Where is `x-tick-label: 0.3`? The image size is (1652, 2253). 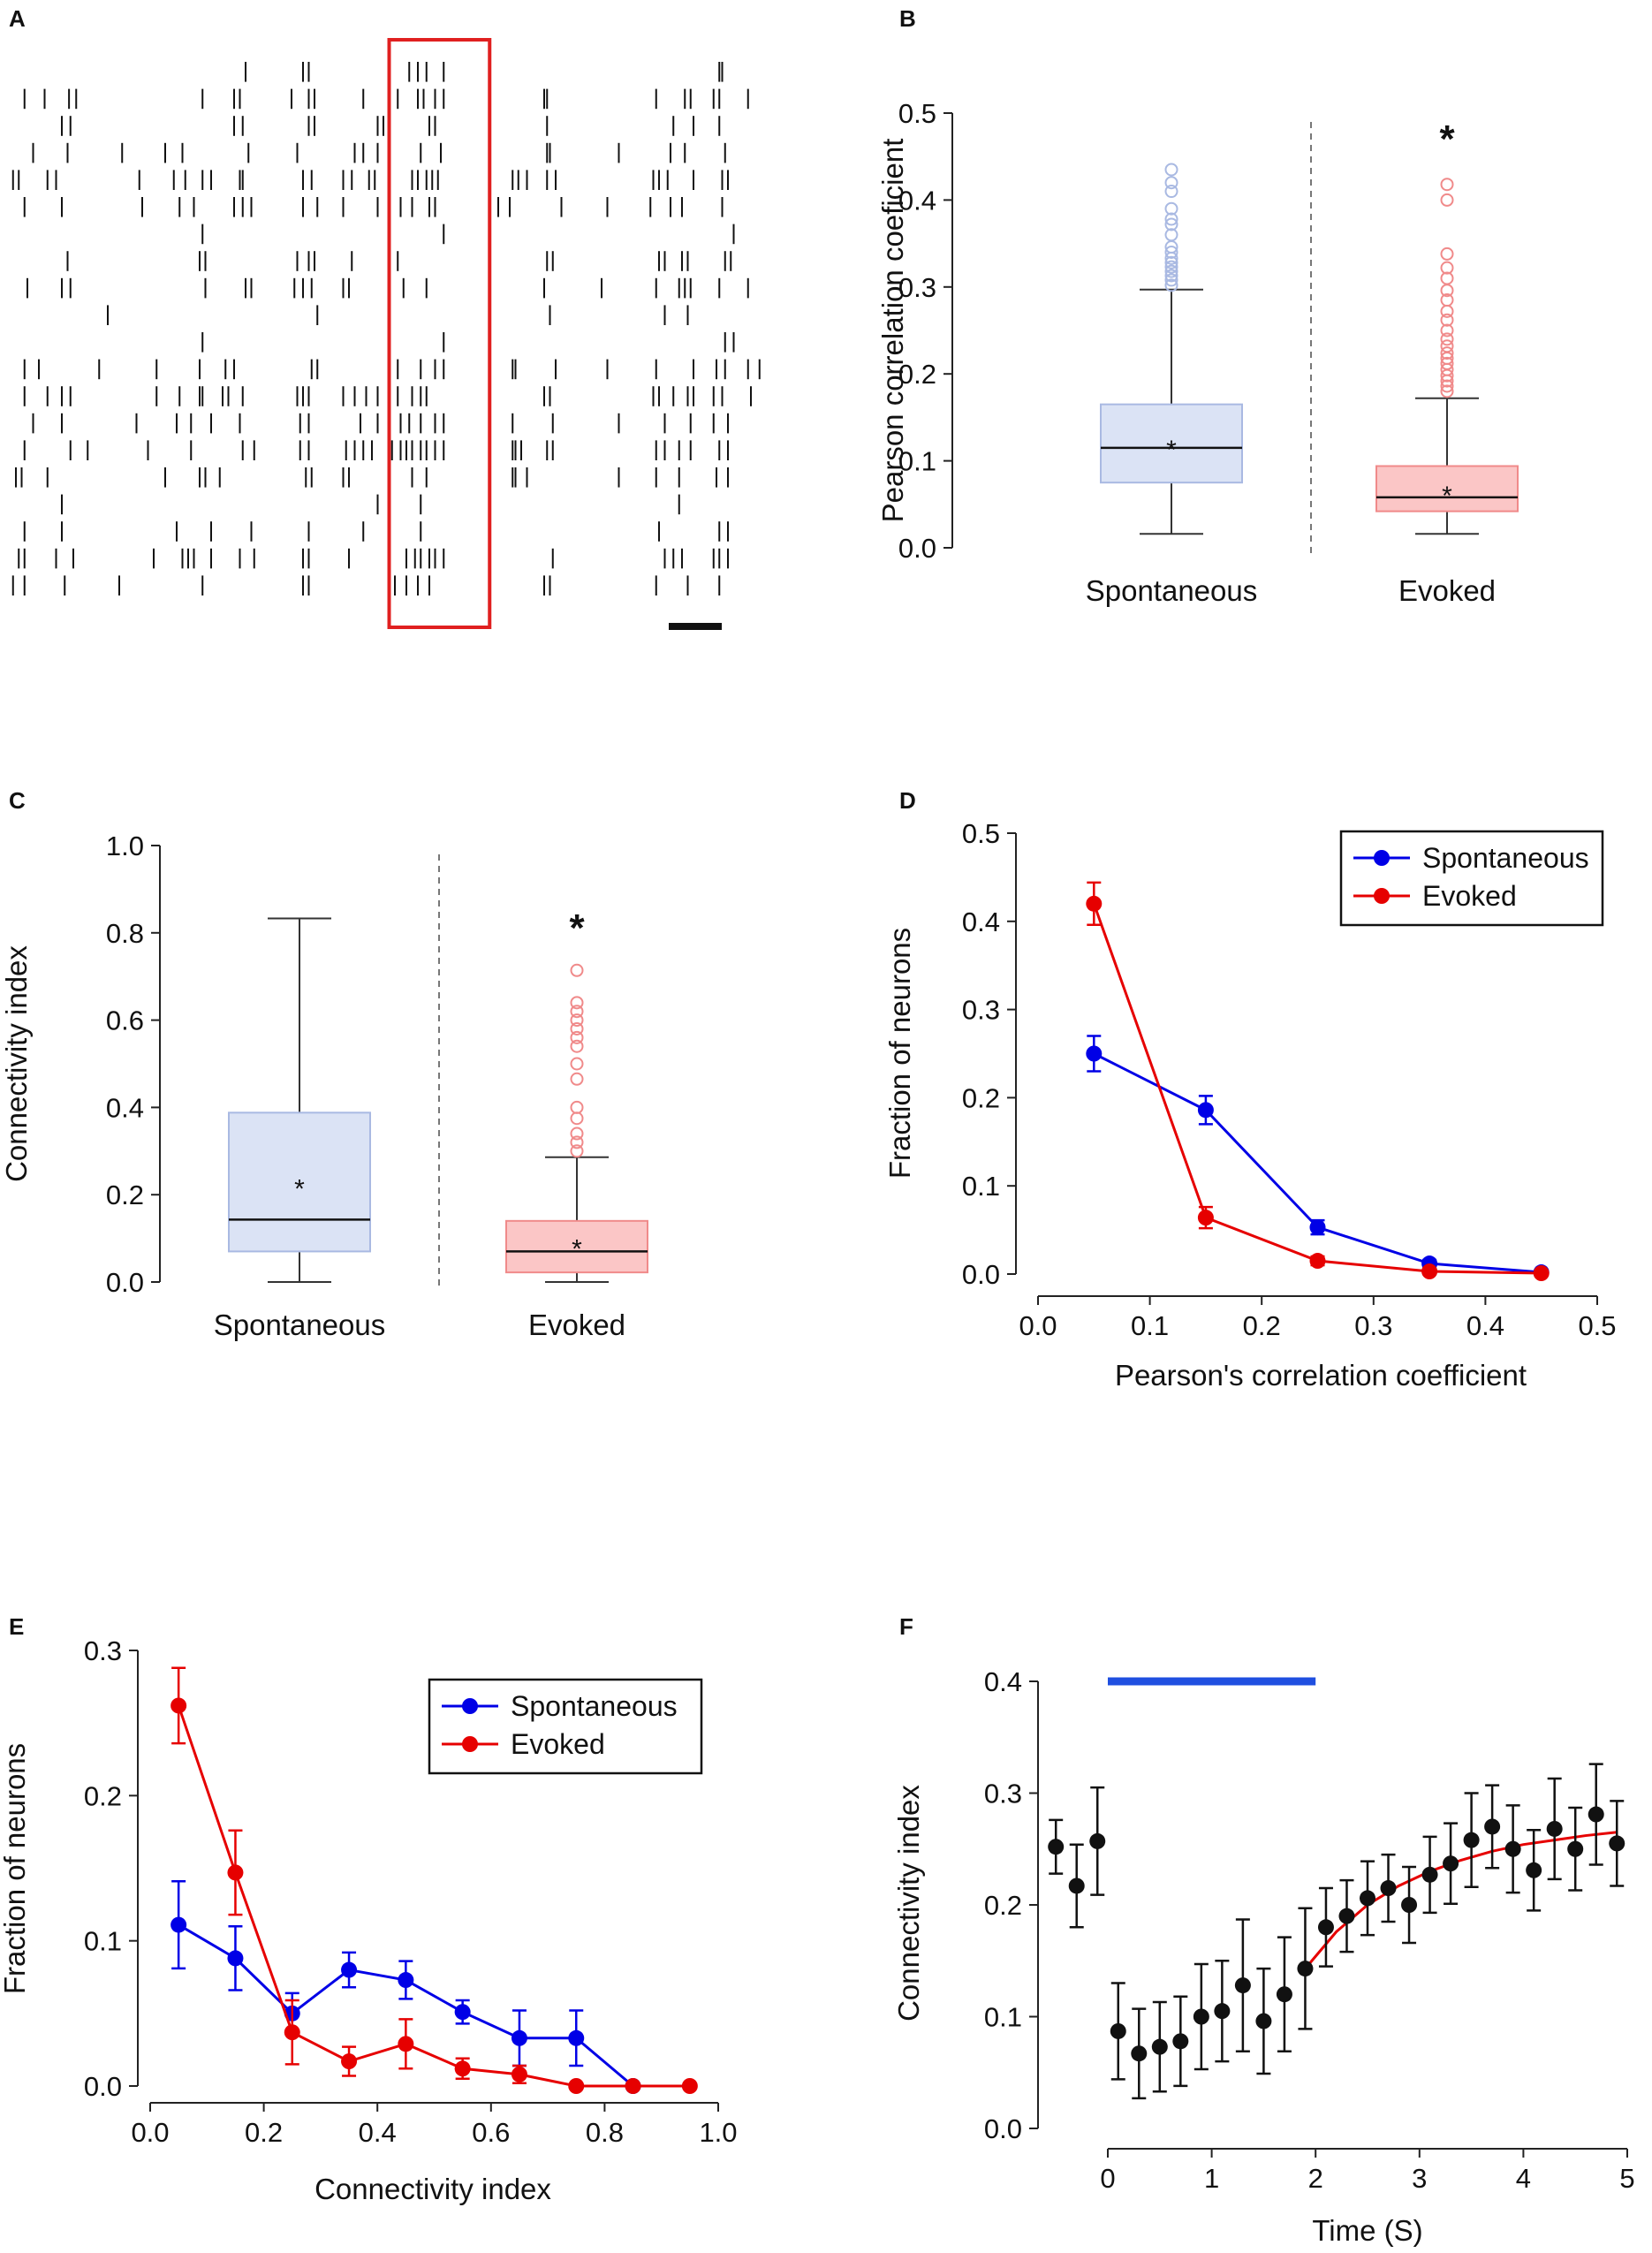
x-tick-label: 0.3 is located at coordinates (1373, 1325).